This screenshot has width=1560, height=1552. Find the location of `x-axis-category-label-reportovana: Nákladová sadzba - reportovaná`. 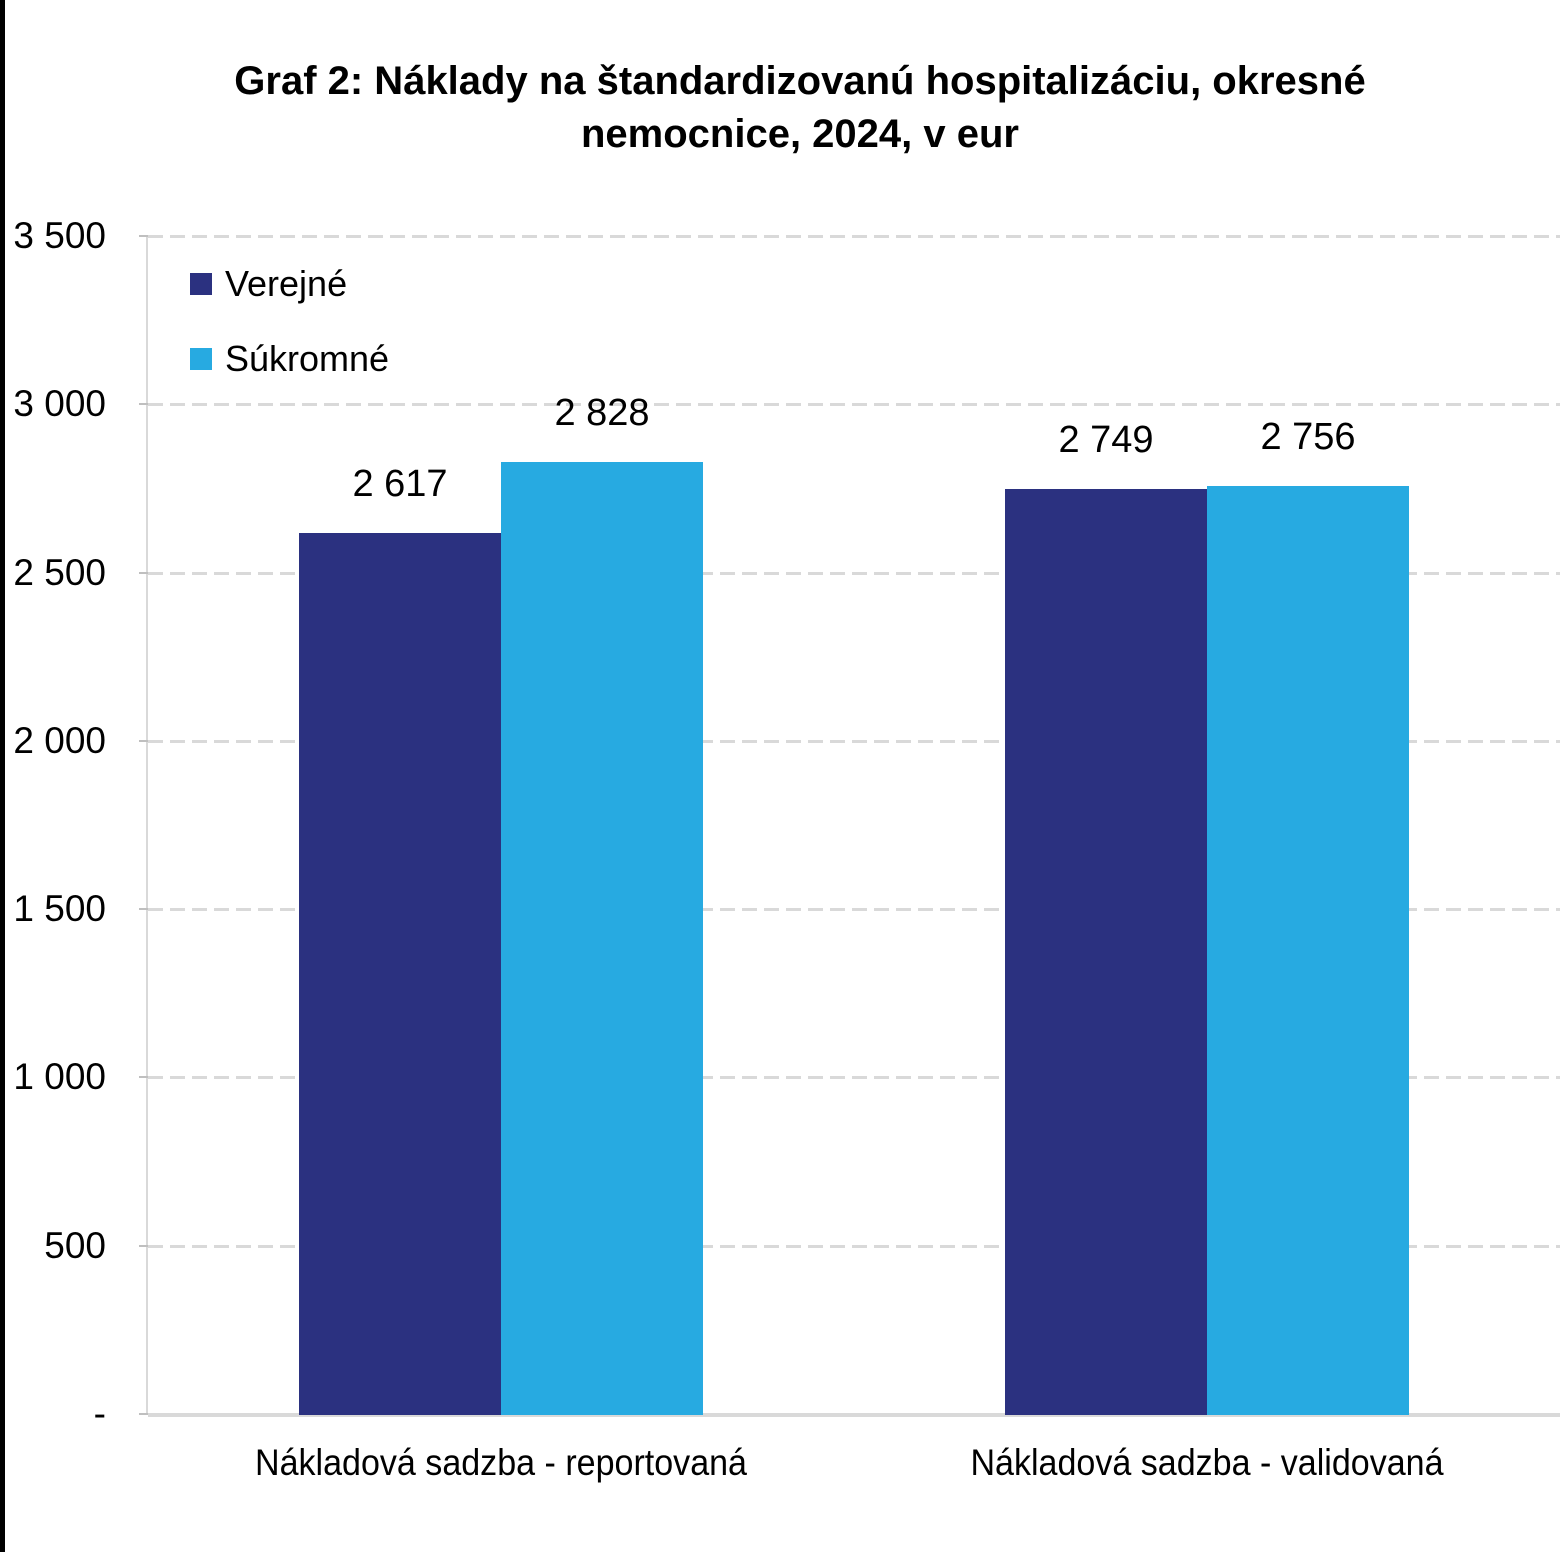

x-axis-category-label-reportovana: Nákladová sadzba - reportovaná is located at coordinates (501, 1462).